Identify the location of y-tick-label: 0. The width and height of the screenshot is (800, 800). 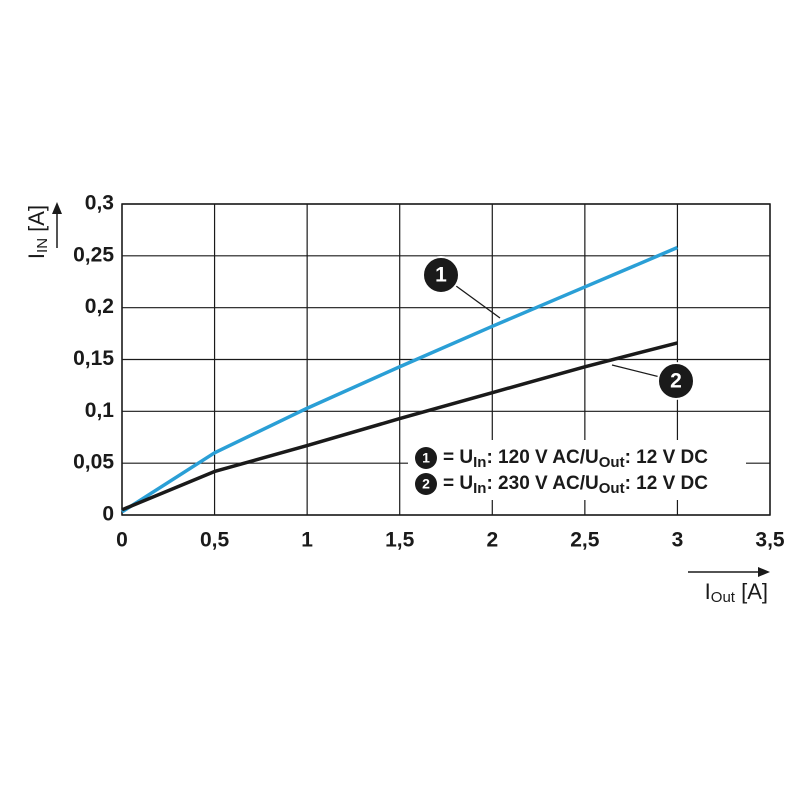
(108, 514).